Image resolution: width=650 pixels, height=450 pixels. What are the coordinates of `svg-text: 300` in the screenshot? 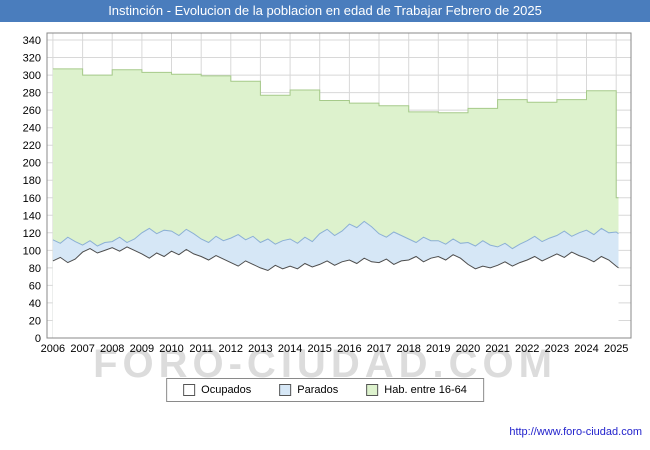 It's located at (32, 76).